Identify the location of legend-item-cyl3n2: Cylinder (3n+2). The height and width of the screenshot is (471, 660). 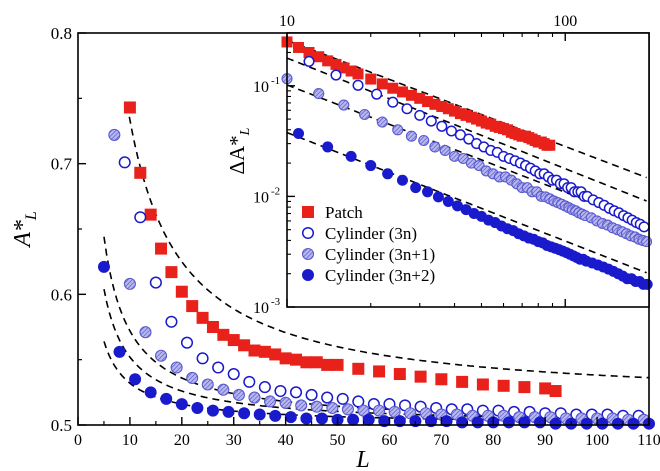
(368, 275).